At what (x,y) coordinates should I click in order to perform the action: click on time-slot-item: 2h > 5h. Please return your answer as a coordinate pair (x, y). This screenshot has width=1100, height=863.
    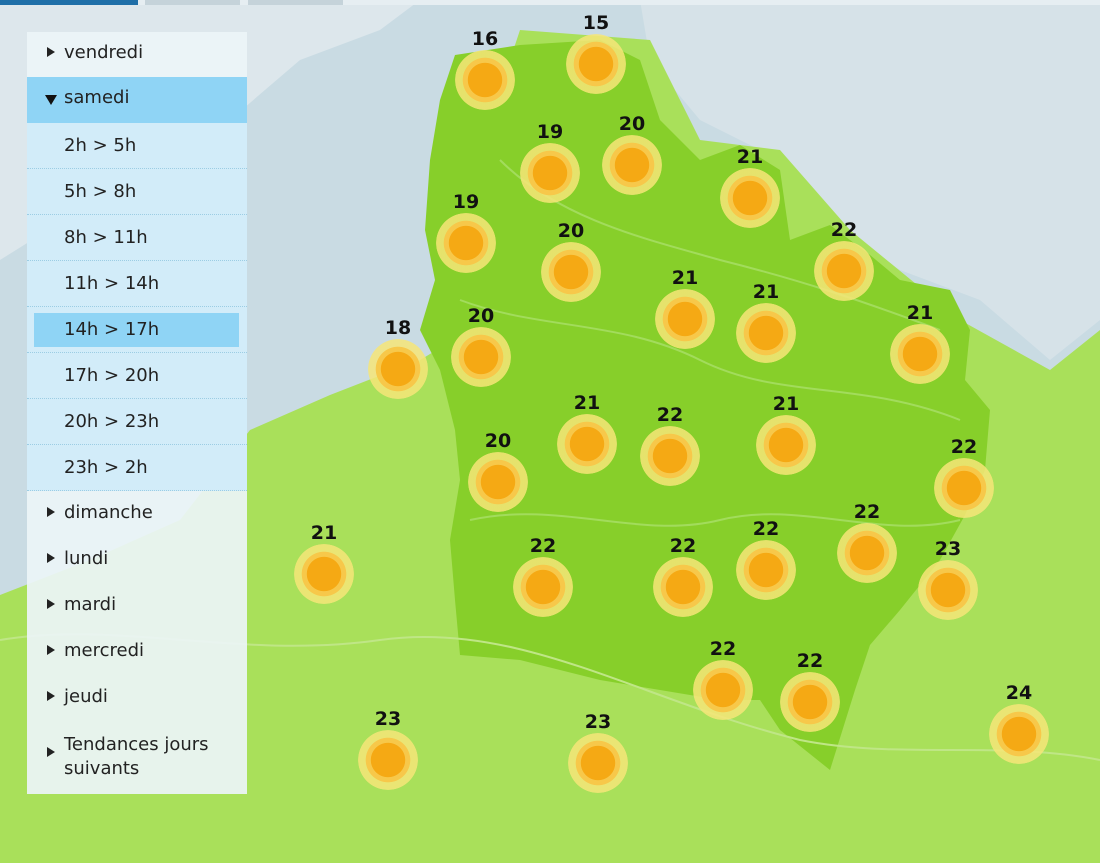
    Looking at the image, I should click on (137, 146).